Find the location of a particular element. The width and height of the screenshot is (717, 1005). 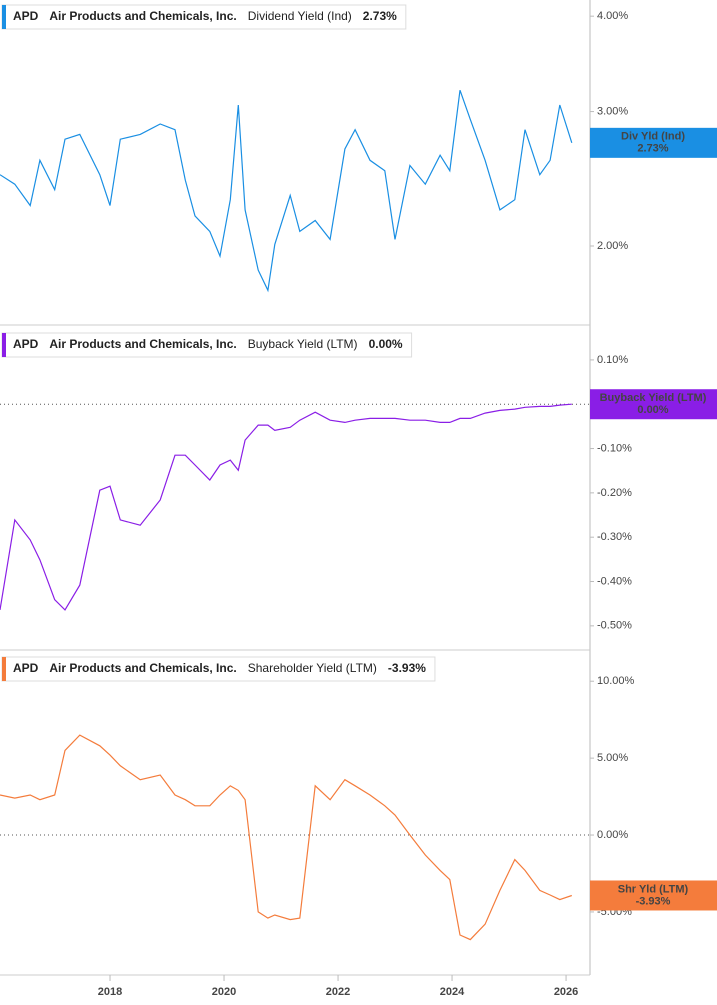

y-tick-label: -0.40% is located at coordinates (614, 581).